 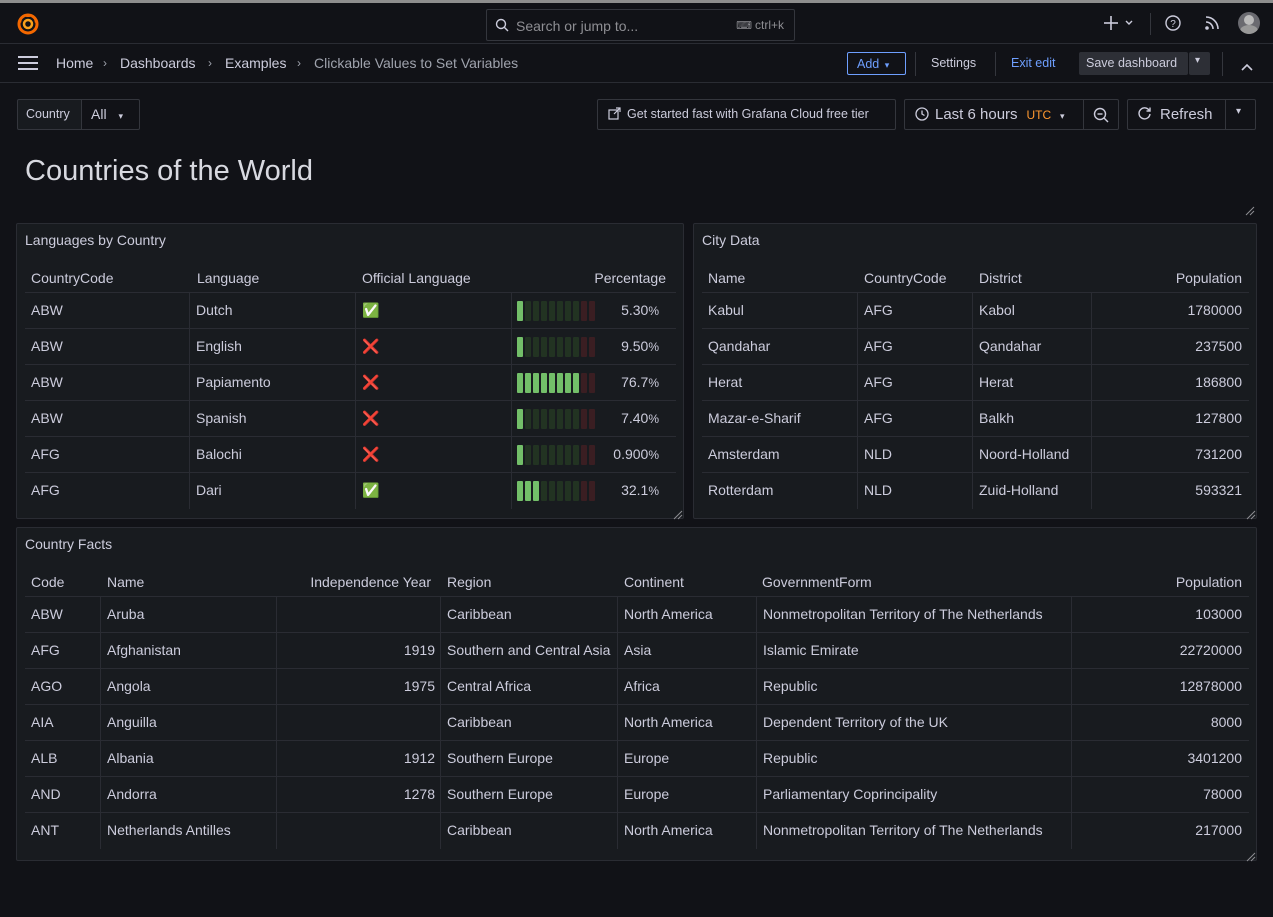 What do you see at coordinates (28, 64) in the screenshot?
I see `menu-hamburger-icon` at bounding box center [28, 64].